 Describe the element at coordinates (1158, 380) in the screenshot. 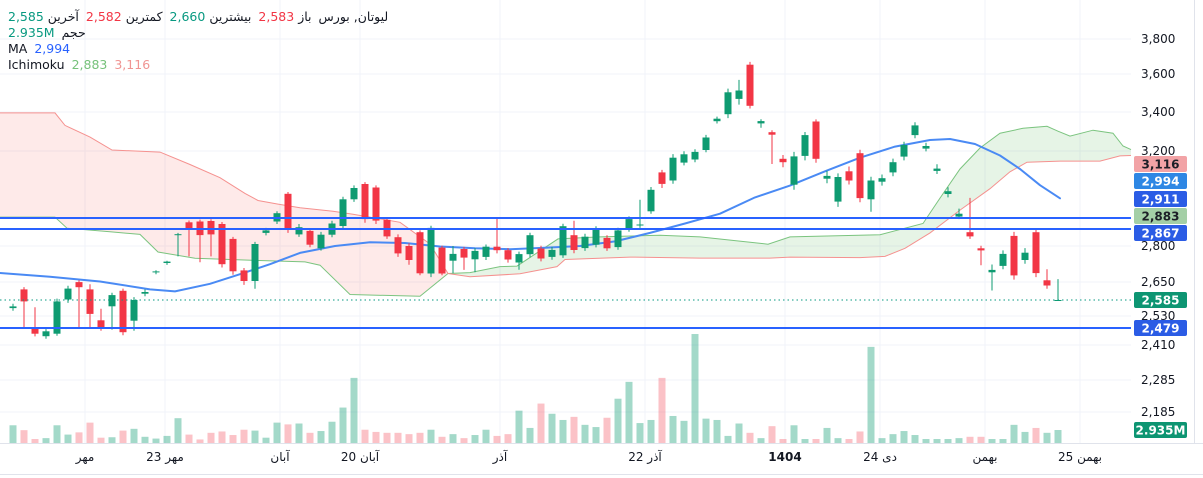

I see `svg-text: 2,285` at that location.